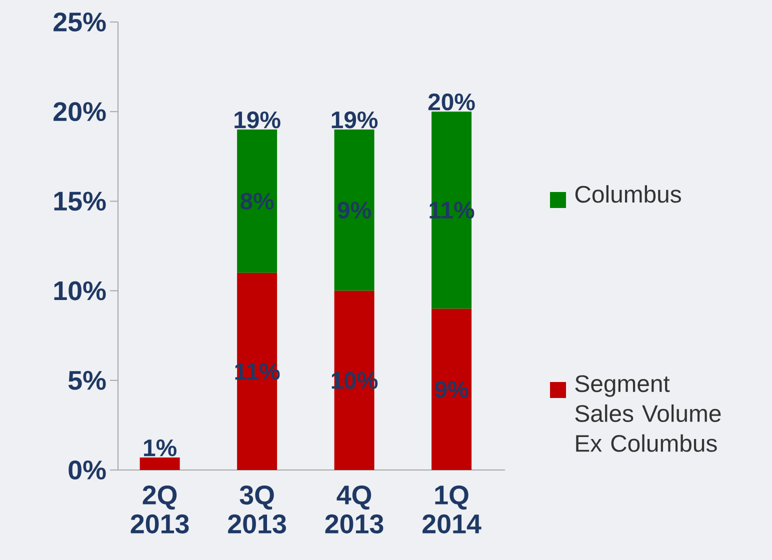  I want to click on x-tick-label: 3Q 2013, so click(257, 510).